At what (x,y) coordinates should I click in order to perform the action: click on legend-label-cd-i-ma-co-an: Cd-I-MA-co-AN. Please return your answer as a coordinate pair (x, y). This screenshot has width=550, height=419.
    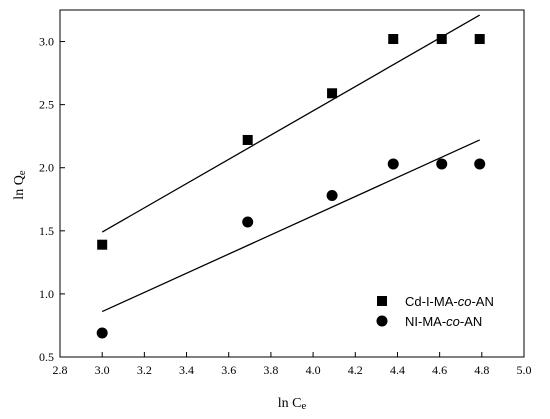
    Looking at the image, I should click on (449, 301).